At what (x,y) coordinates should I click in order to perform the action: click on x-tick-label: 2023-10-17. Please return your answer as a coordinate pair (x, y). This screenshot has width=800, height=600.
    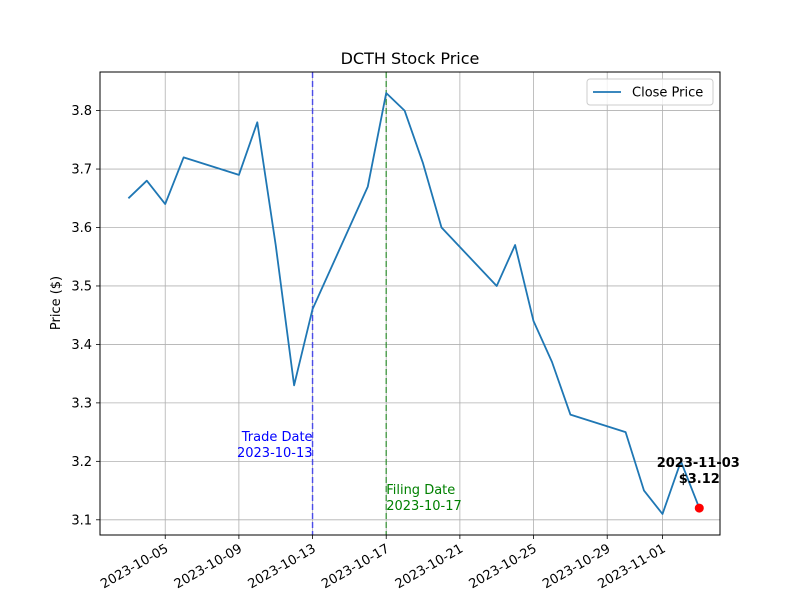
    Looking at the image, I should click on (355, 566).